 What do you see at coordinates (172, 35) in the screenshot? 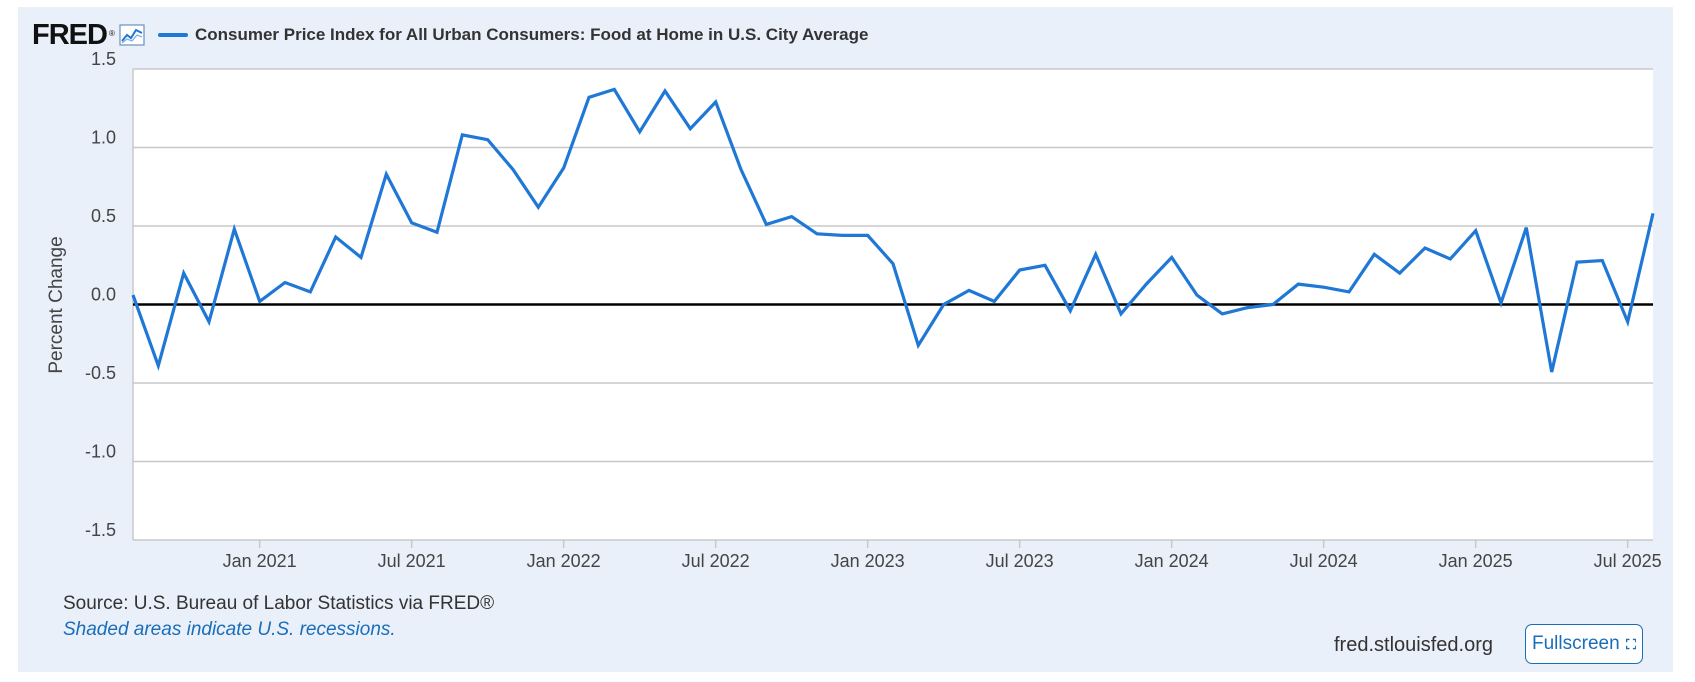
I see `legend-swatch` at bounding box center [172, 35].